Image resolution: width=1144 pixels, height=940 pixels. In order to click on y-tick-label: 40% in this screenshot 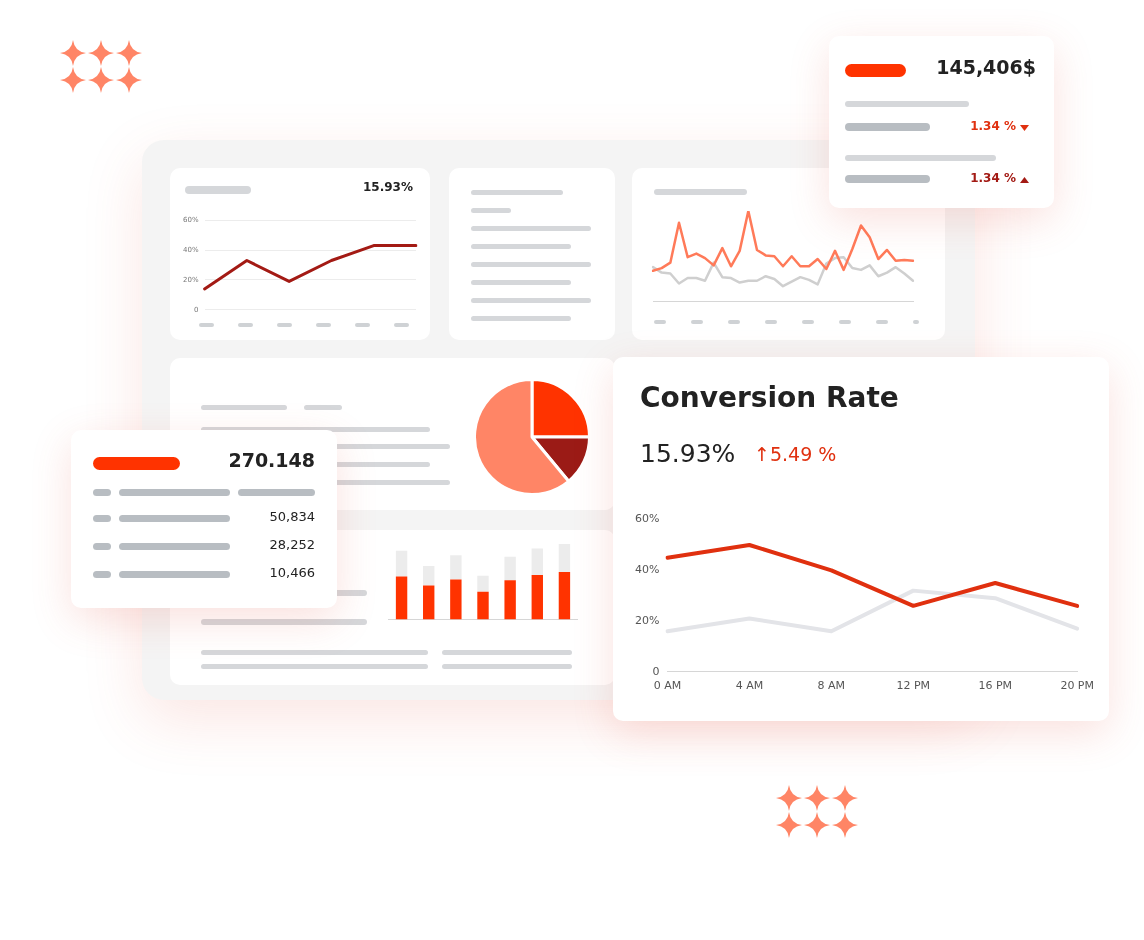, I will do `click(647, 570)`.